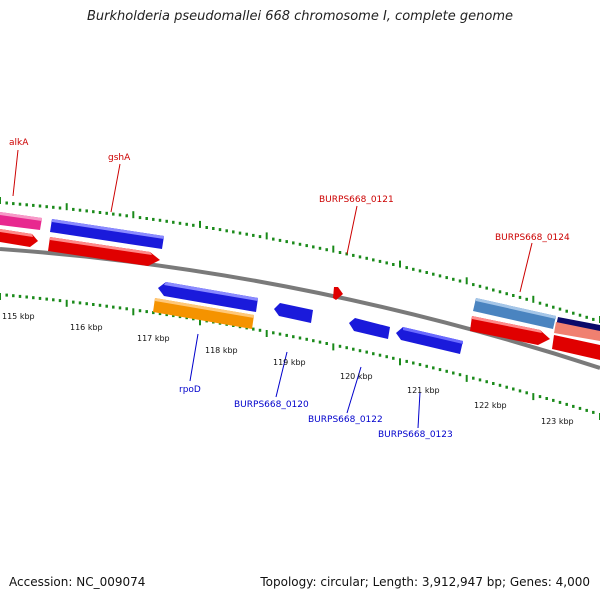 This screenshot has width=600, height=600. What do you see at coordinates (577, 331) in the screenshot?
I see `gene-salmon-right` at bounding box center [577, 331].